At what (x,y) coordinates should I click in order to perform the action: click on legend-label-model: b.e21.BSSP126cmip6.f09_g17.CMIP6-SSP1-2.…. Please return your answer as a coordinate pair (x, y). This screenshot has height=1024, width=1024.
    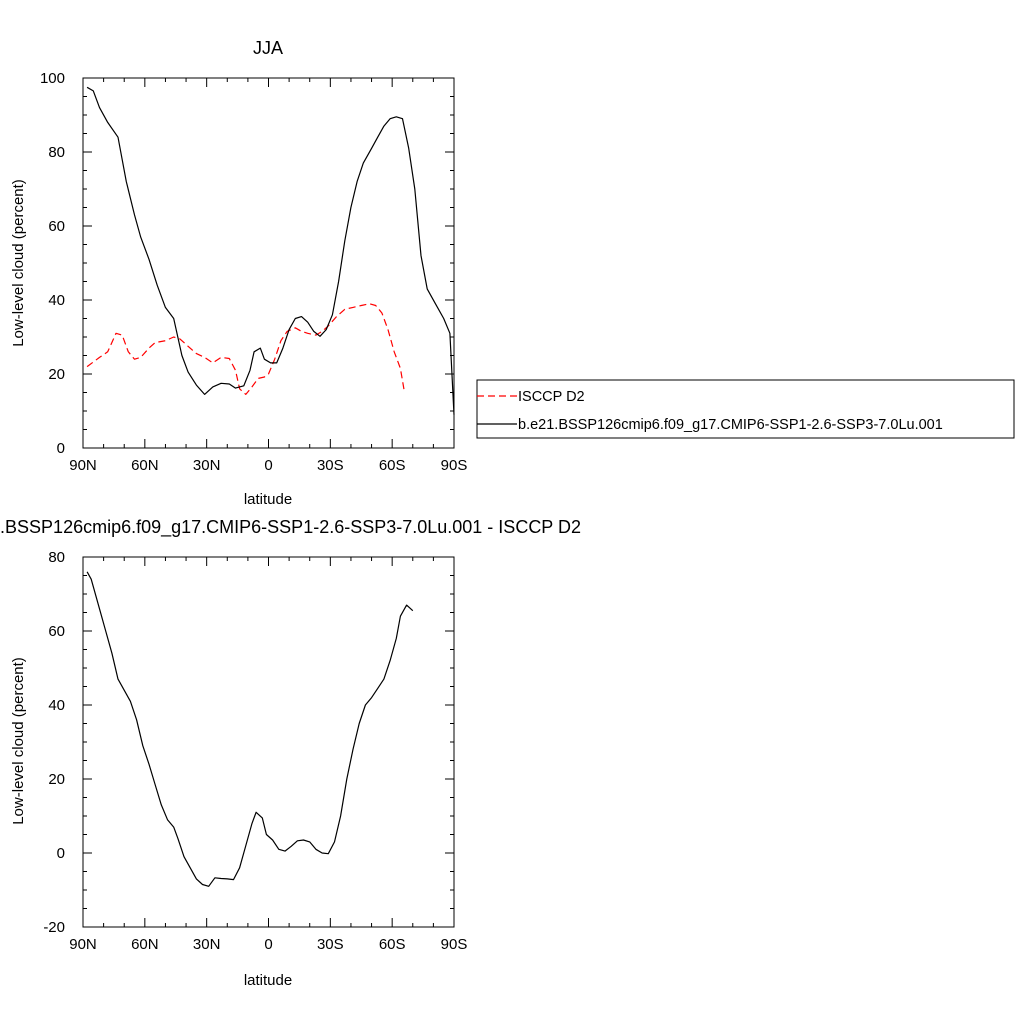
    Looking at the image, I should click on (730, 425).